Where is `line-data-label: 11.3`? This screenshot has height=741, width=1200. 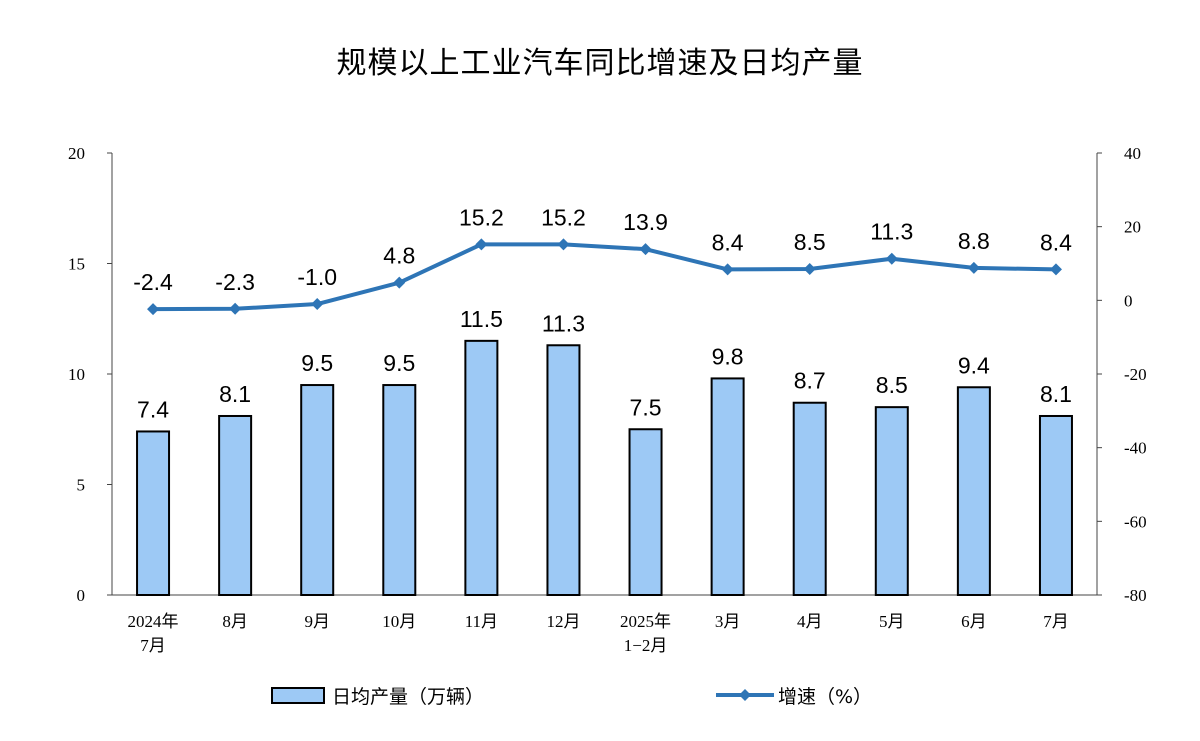 line-data-label: 11.3 is located at coordinates (891, 232).